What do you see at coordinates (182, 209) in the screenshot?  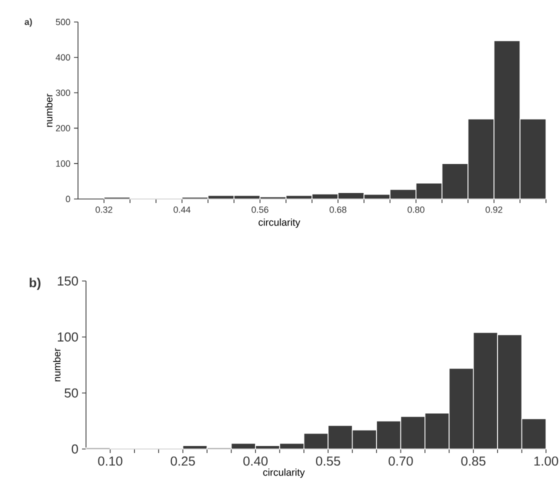 I see `x-tick-label: 0.44` at bounding box center [182, 209].